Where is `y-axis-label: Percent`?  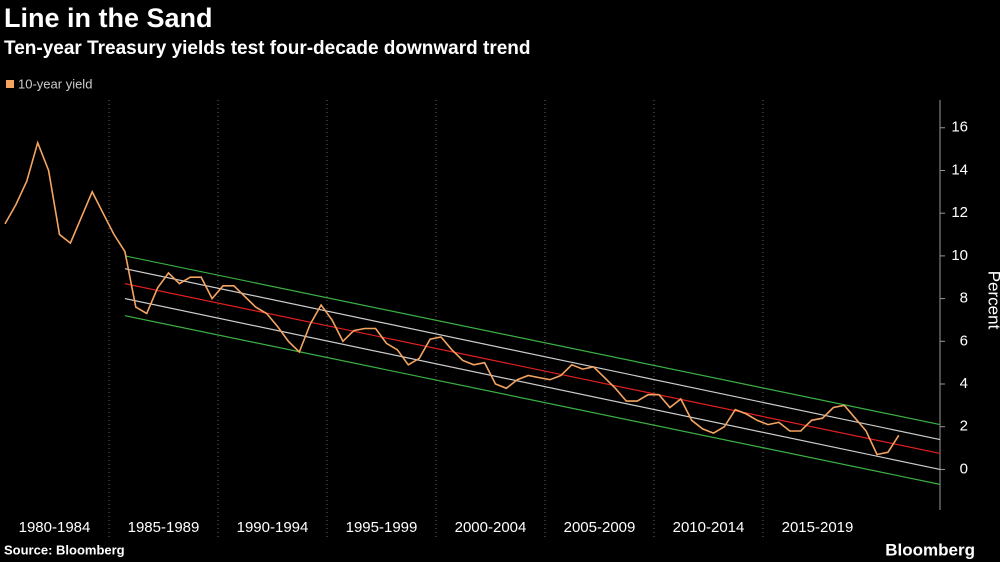
y-axis-label: Percent is located at coordinates (992, 300).